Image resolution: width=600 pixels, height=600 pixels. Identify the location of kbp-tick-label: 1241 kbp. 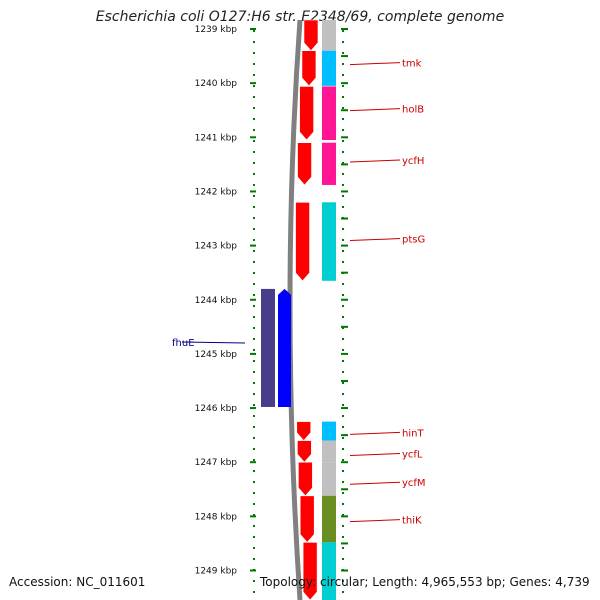
(216, 138).